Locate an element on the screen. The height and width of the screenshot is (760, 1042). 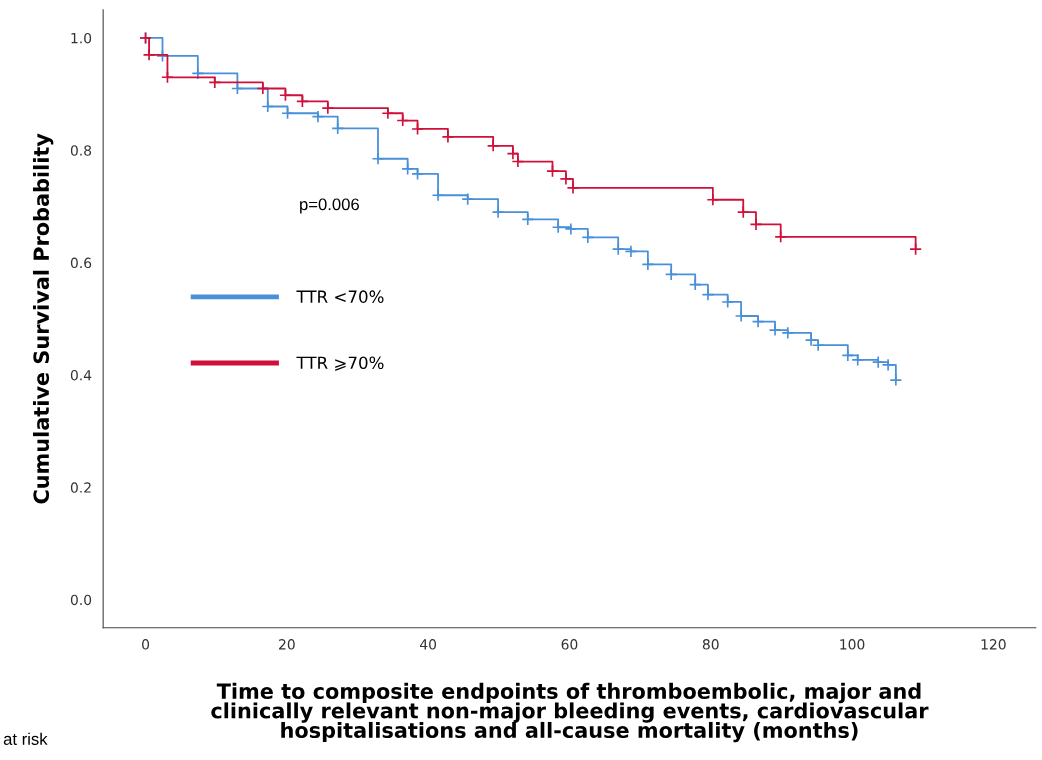
y-tick-label: 0.6 is located at coordinates (81, 263).